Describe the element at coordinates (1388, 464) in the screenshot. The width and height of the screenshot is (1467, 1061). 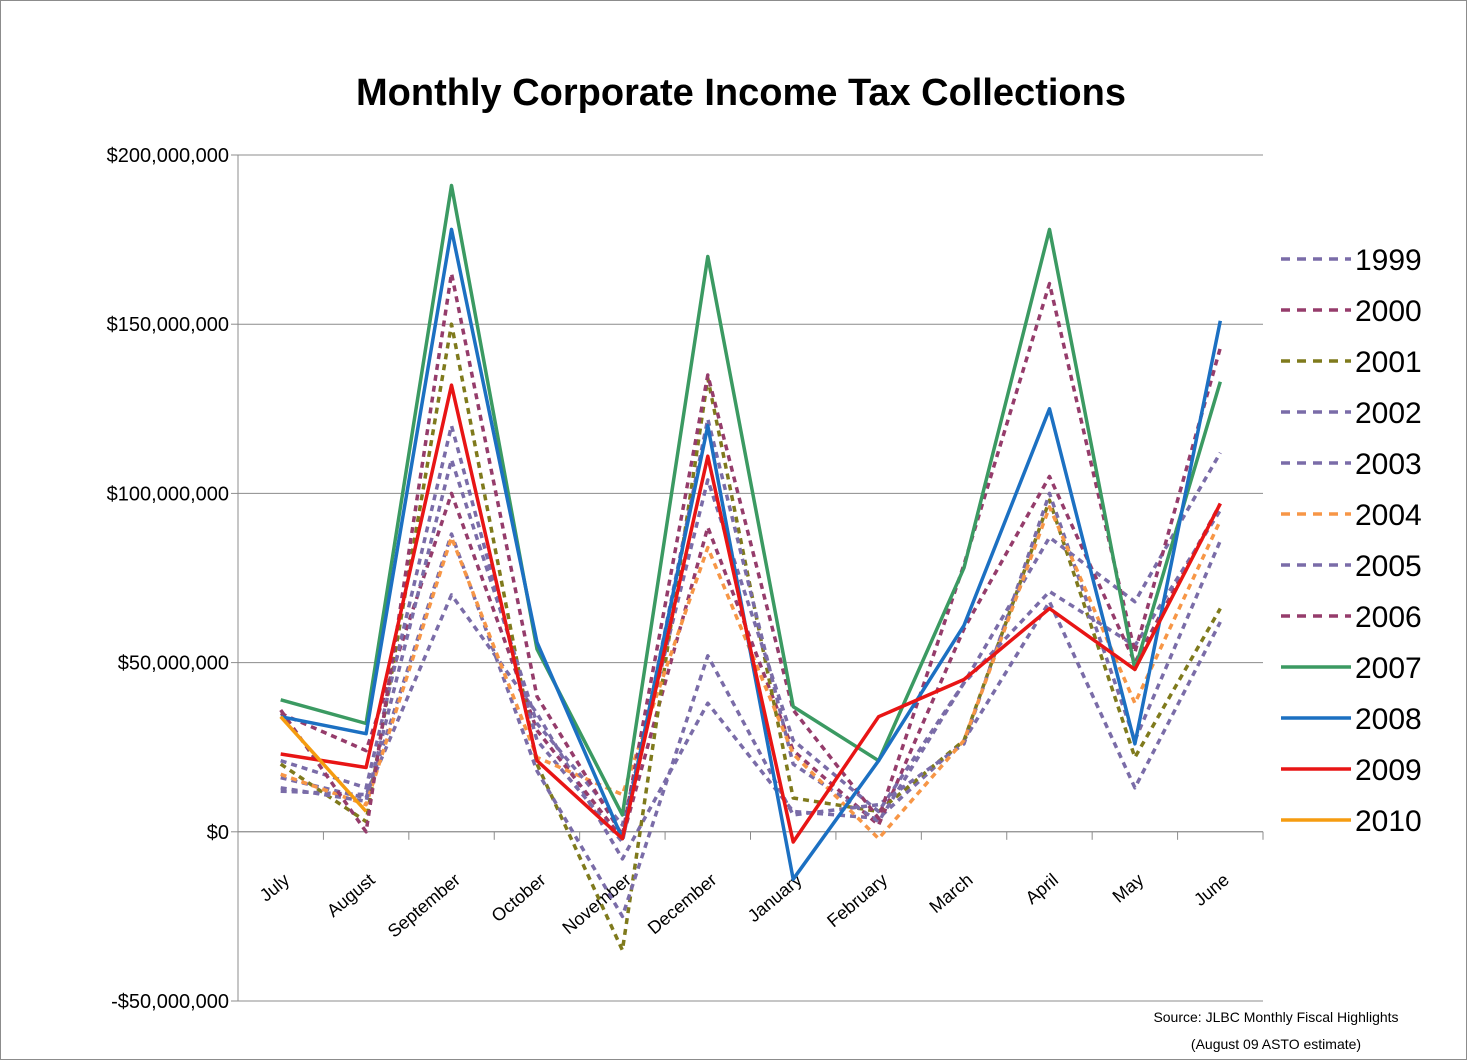
I see `legend-label-2003: 2003` at that location.